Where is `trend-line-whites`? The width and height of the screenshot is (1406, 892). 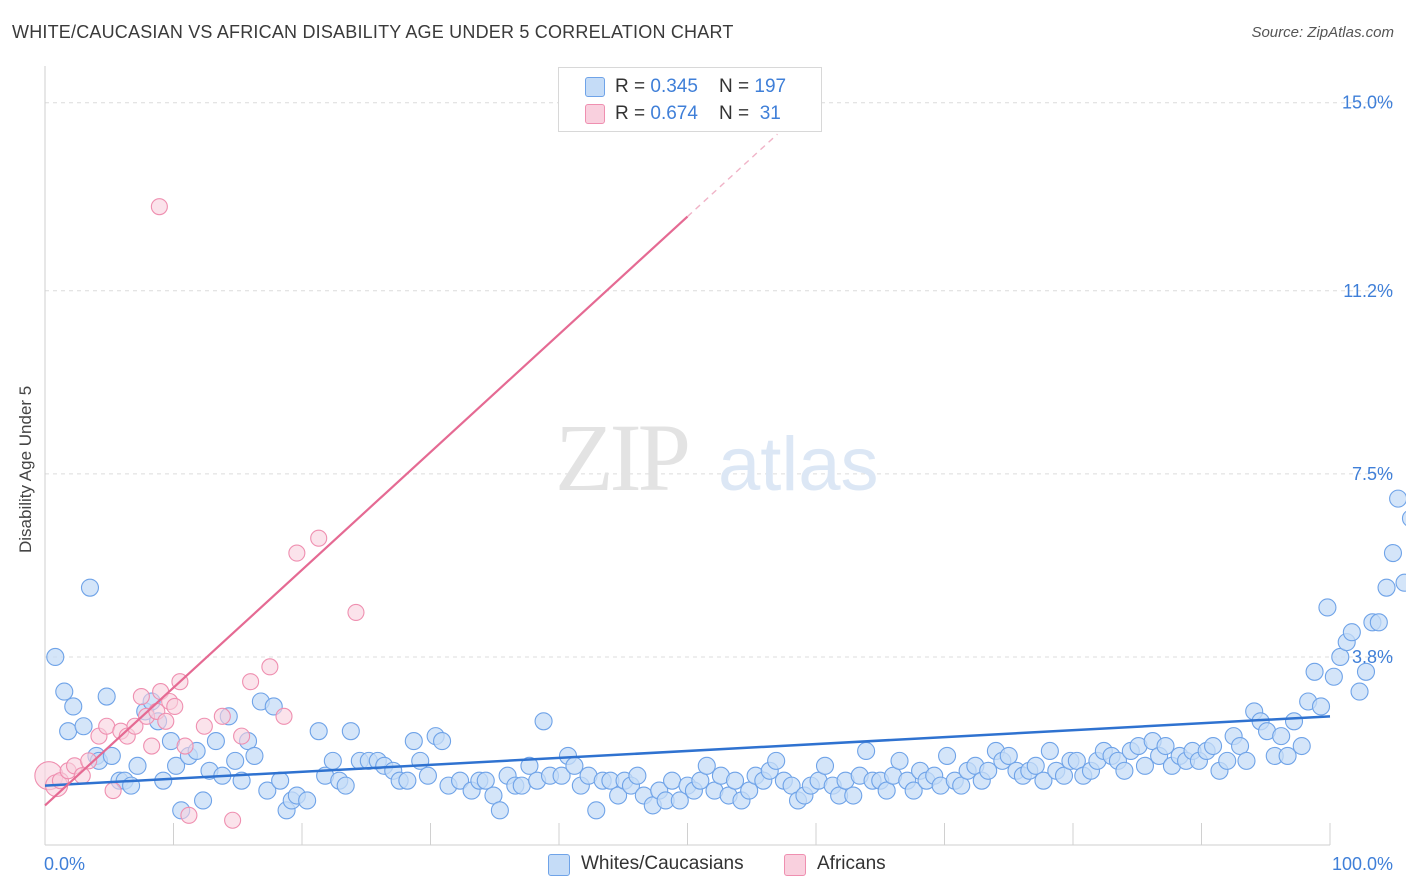
trend-line-whites is located at coordinates (687, 751).